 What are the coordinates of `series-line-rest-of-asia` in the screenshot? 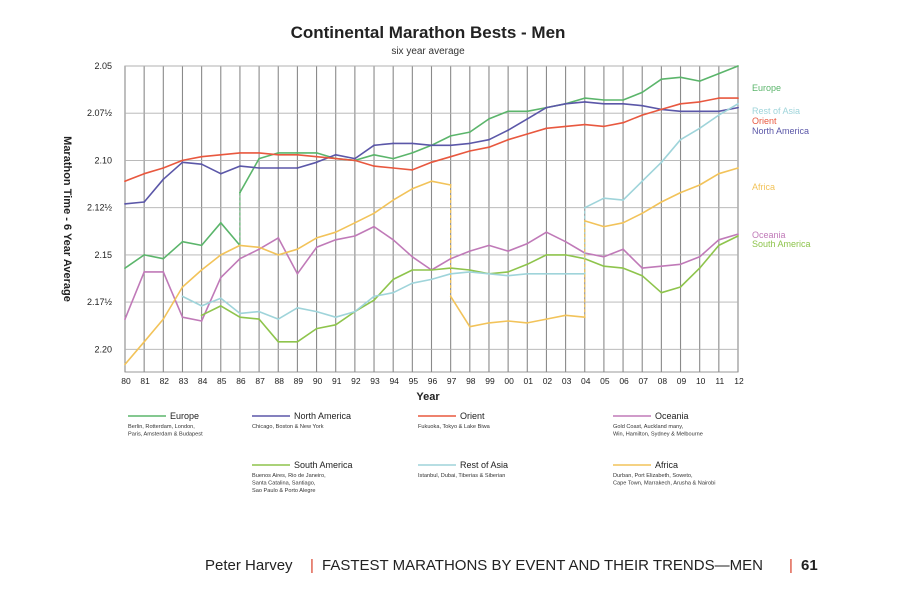 It's located at (383, 295).